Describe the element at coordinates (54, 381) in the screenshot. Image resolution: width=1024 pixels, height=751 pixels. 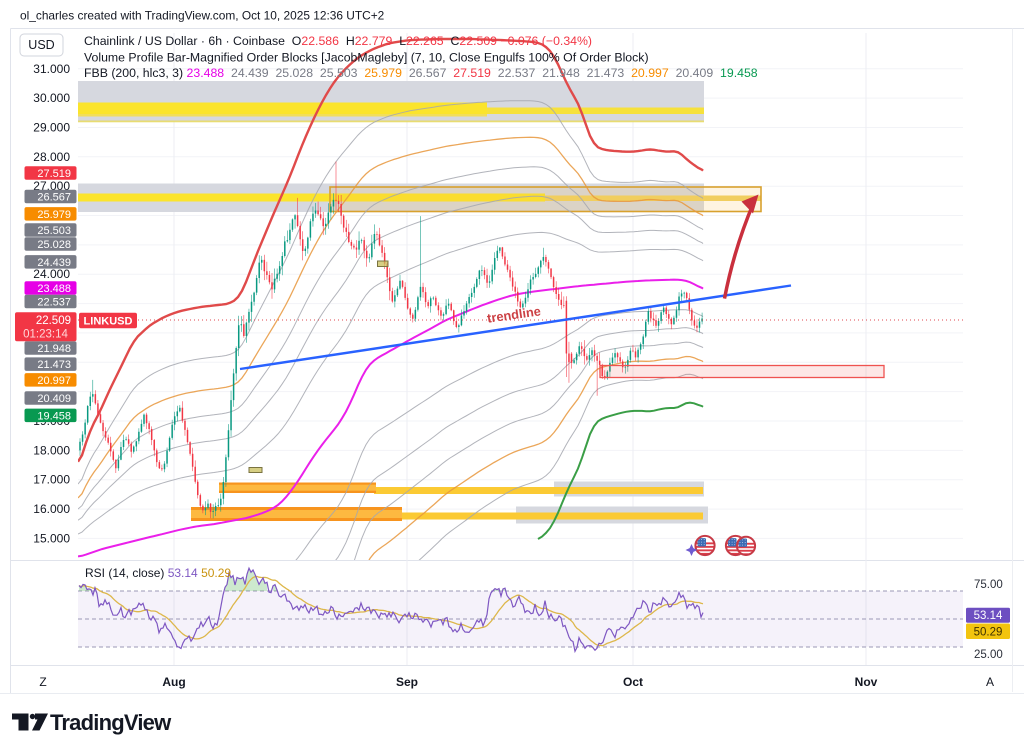
I see `svg-text: 20.997` at that location.